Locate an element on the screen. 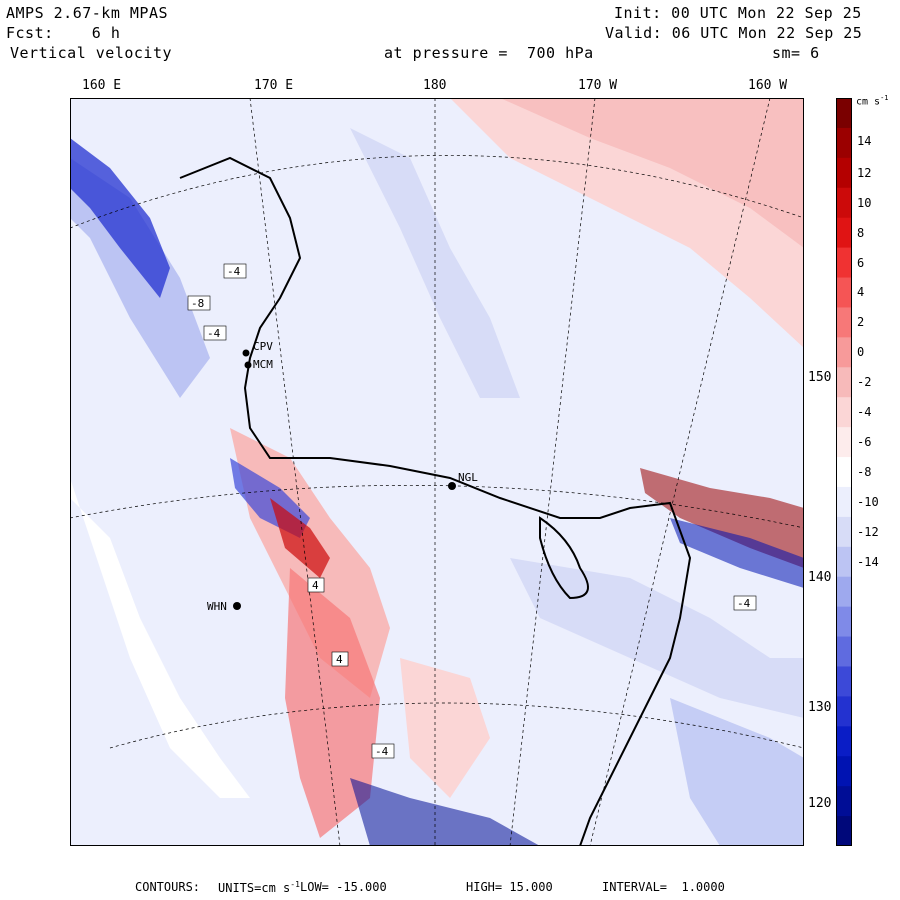 The width and height of the screenshot is (900, 900). lon-label: 170 E is located at coordinates (274, 85).